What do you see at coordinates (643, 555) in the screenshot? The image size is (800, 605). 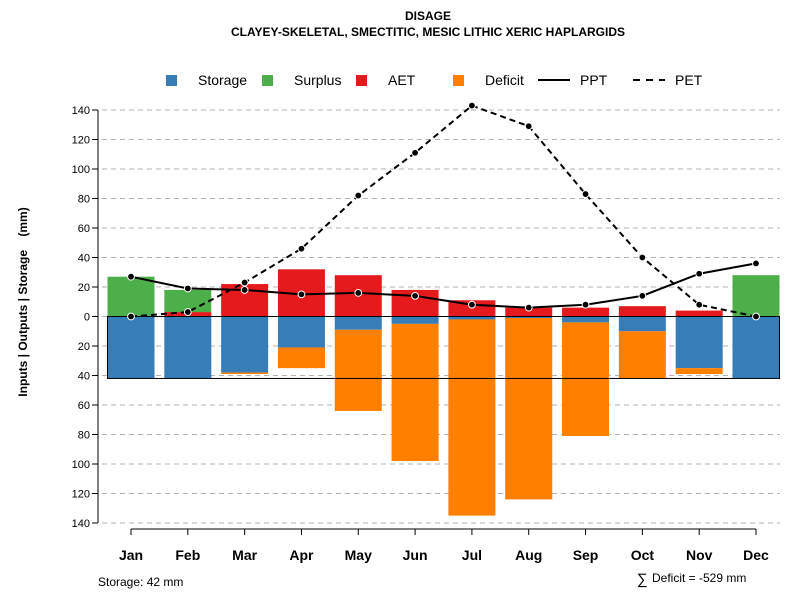 I see `x-tick-label: Oct` at bounding box center [643, 555].